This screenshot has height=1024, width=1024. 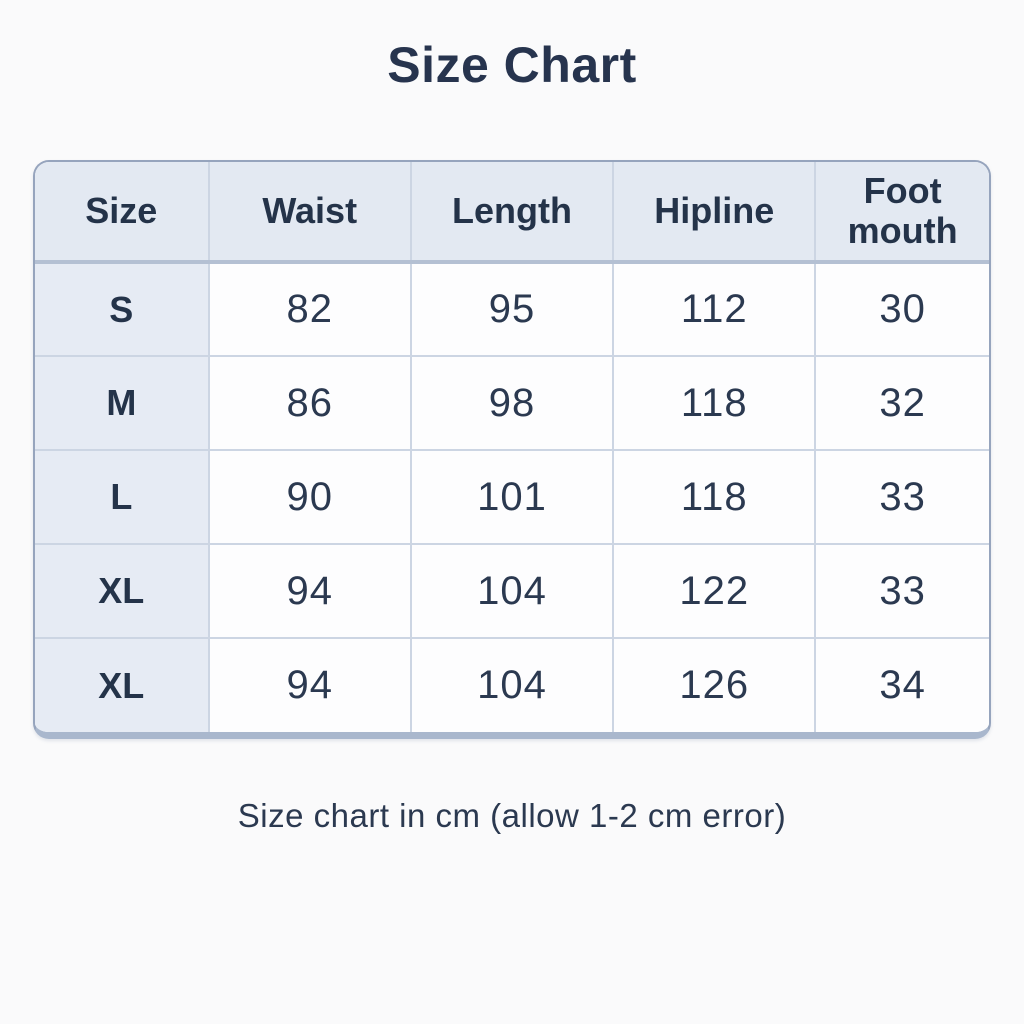 What do you see at coordinates (122, 497) in the screenshot?
I see `row-label-l: L` at bounding box center [122, 497].